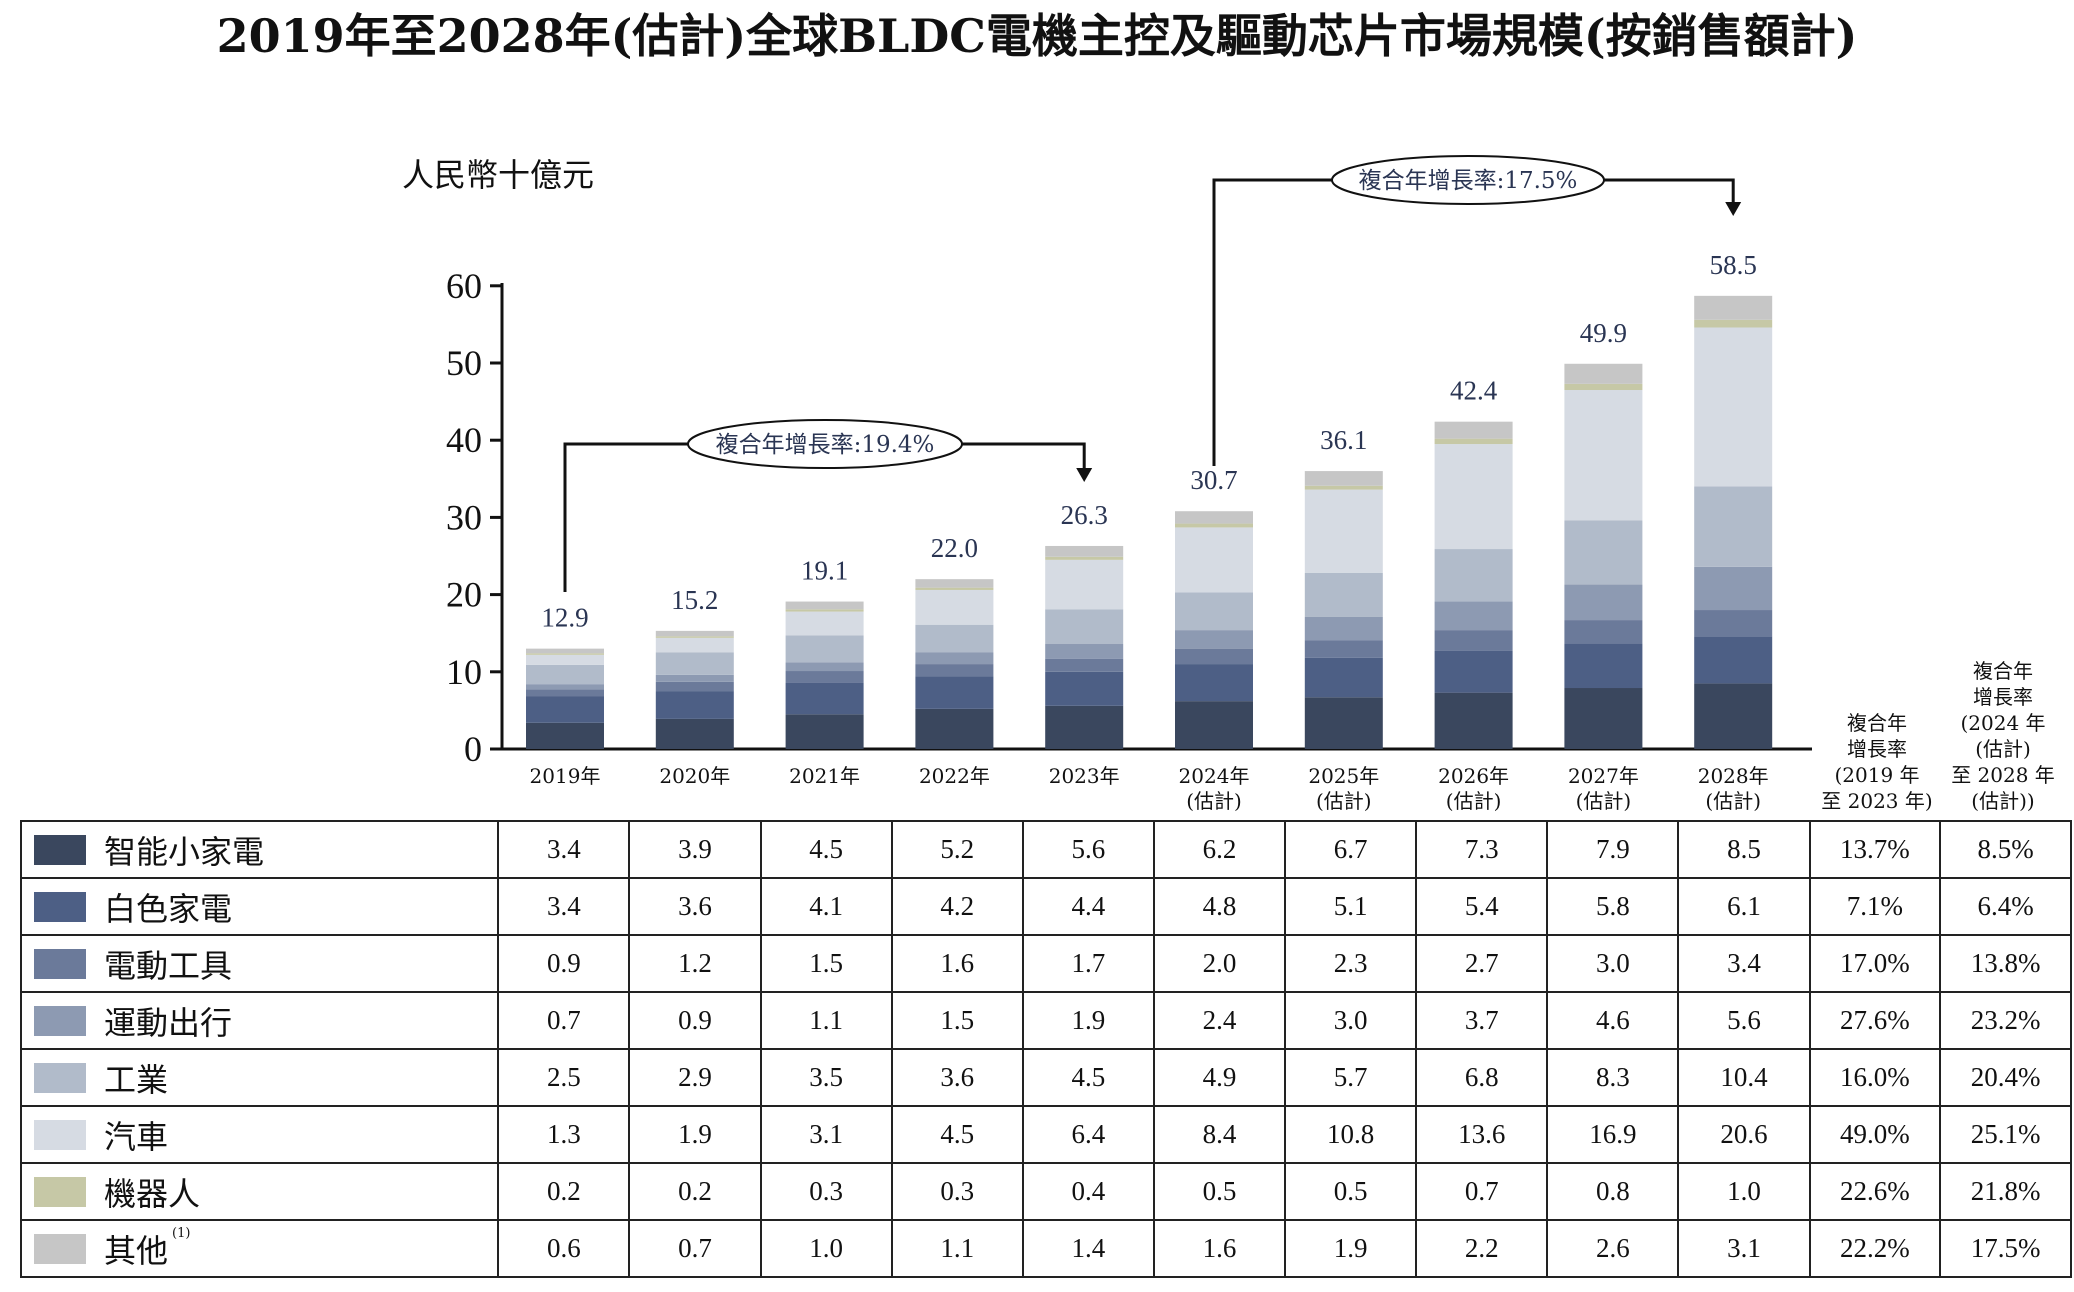  I want to click on table-cell-value: 5.7, so click(1350, 1077).